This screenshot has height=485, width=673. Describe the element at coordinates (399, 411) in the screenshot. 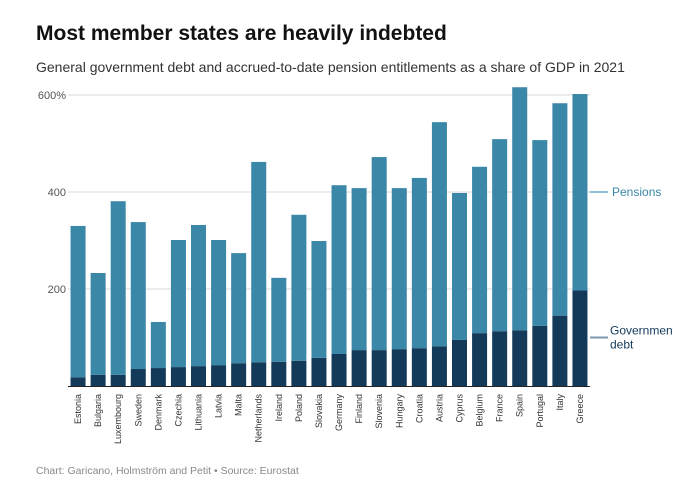

I see `x-tick-label: Hungary` at that location.